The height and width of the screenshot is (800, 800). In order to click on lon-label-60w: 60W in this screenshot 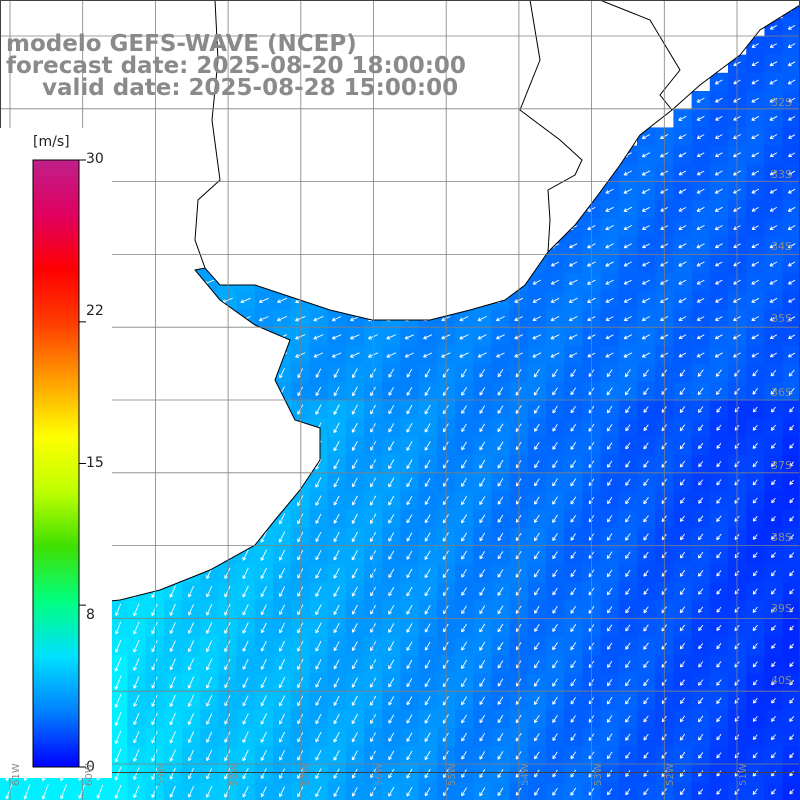, I will do `click(89, 774)`.